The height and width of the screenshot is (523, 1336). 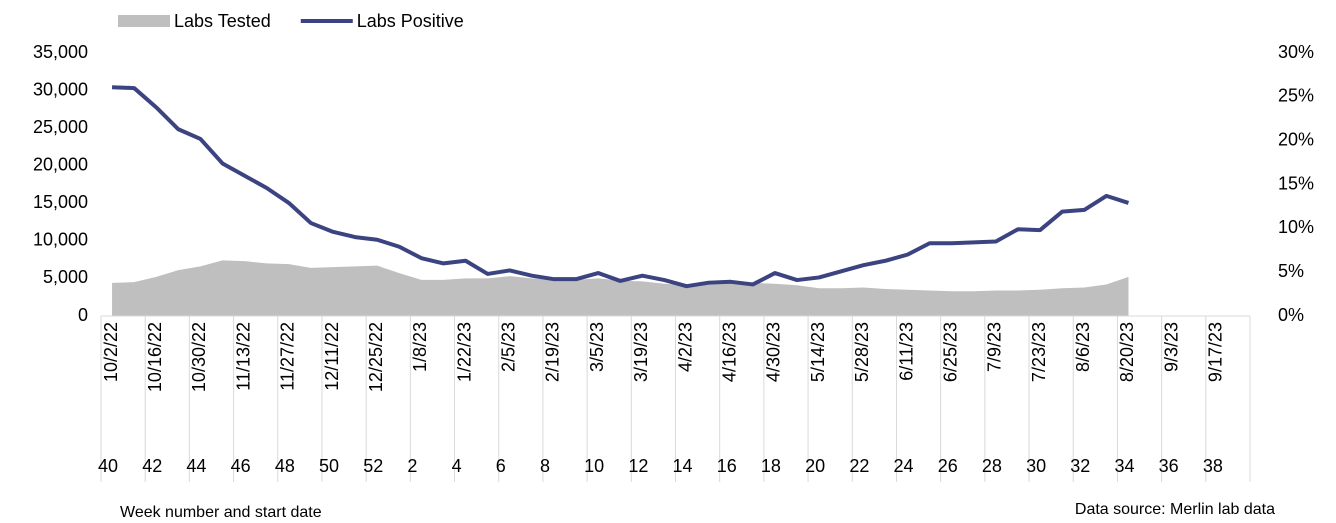 I want to click on x-tick-label: 10/16/22, so click(x=155, y=357).